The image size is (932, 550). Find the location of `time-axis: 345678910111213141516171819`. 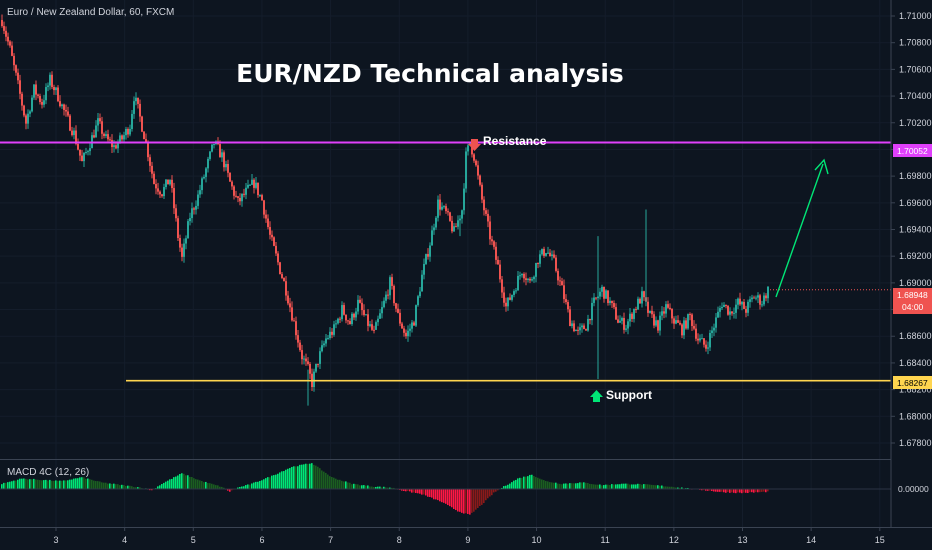

time-axis: 345678910111213141516171819 is located at coordinates (492, 536).